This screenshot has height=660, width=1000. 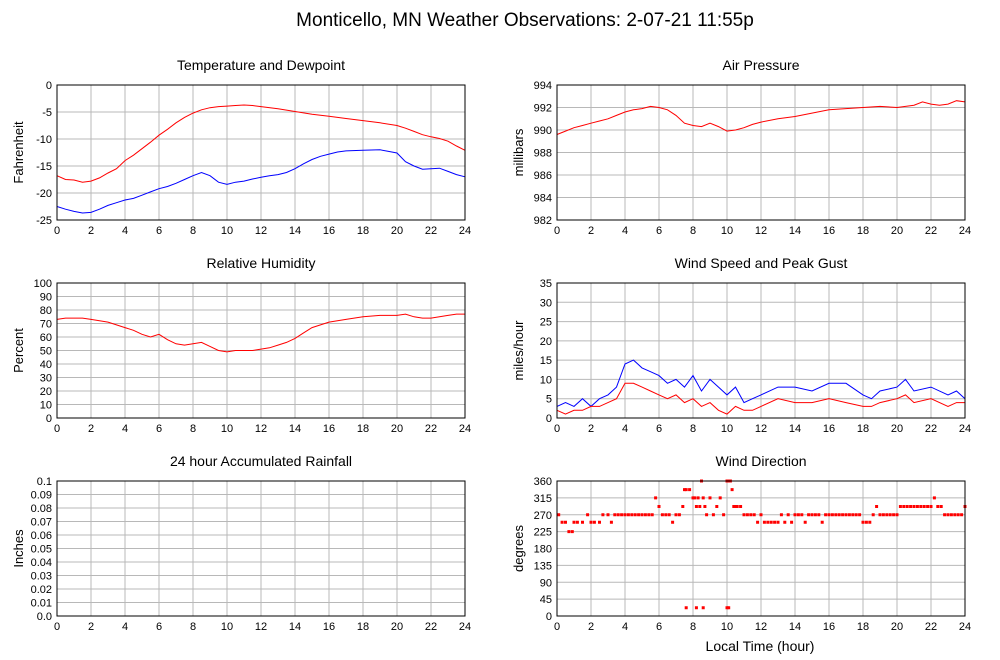 What do you see at coordinates (41, 523) in the screenshot?
I see `y-tick-label: 0.07` at bounding box center [41, 523].